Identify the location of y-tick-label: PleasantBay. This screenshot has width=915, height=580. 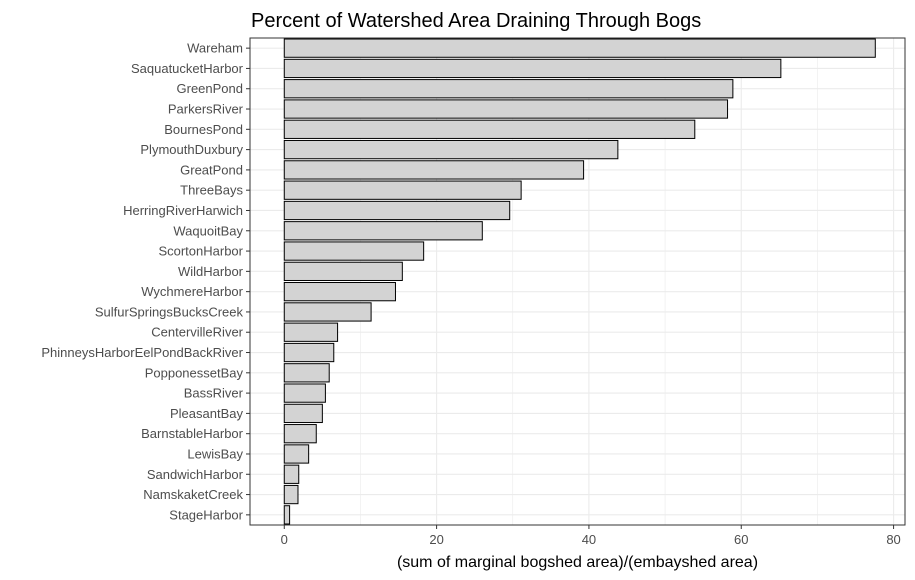
(206, 413).